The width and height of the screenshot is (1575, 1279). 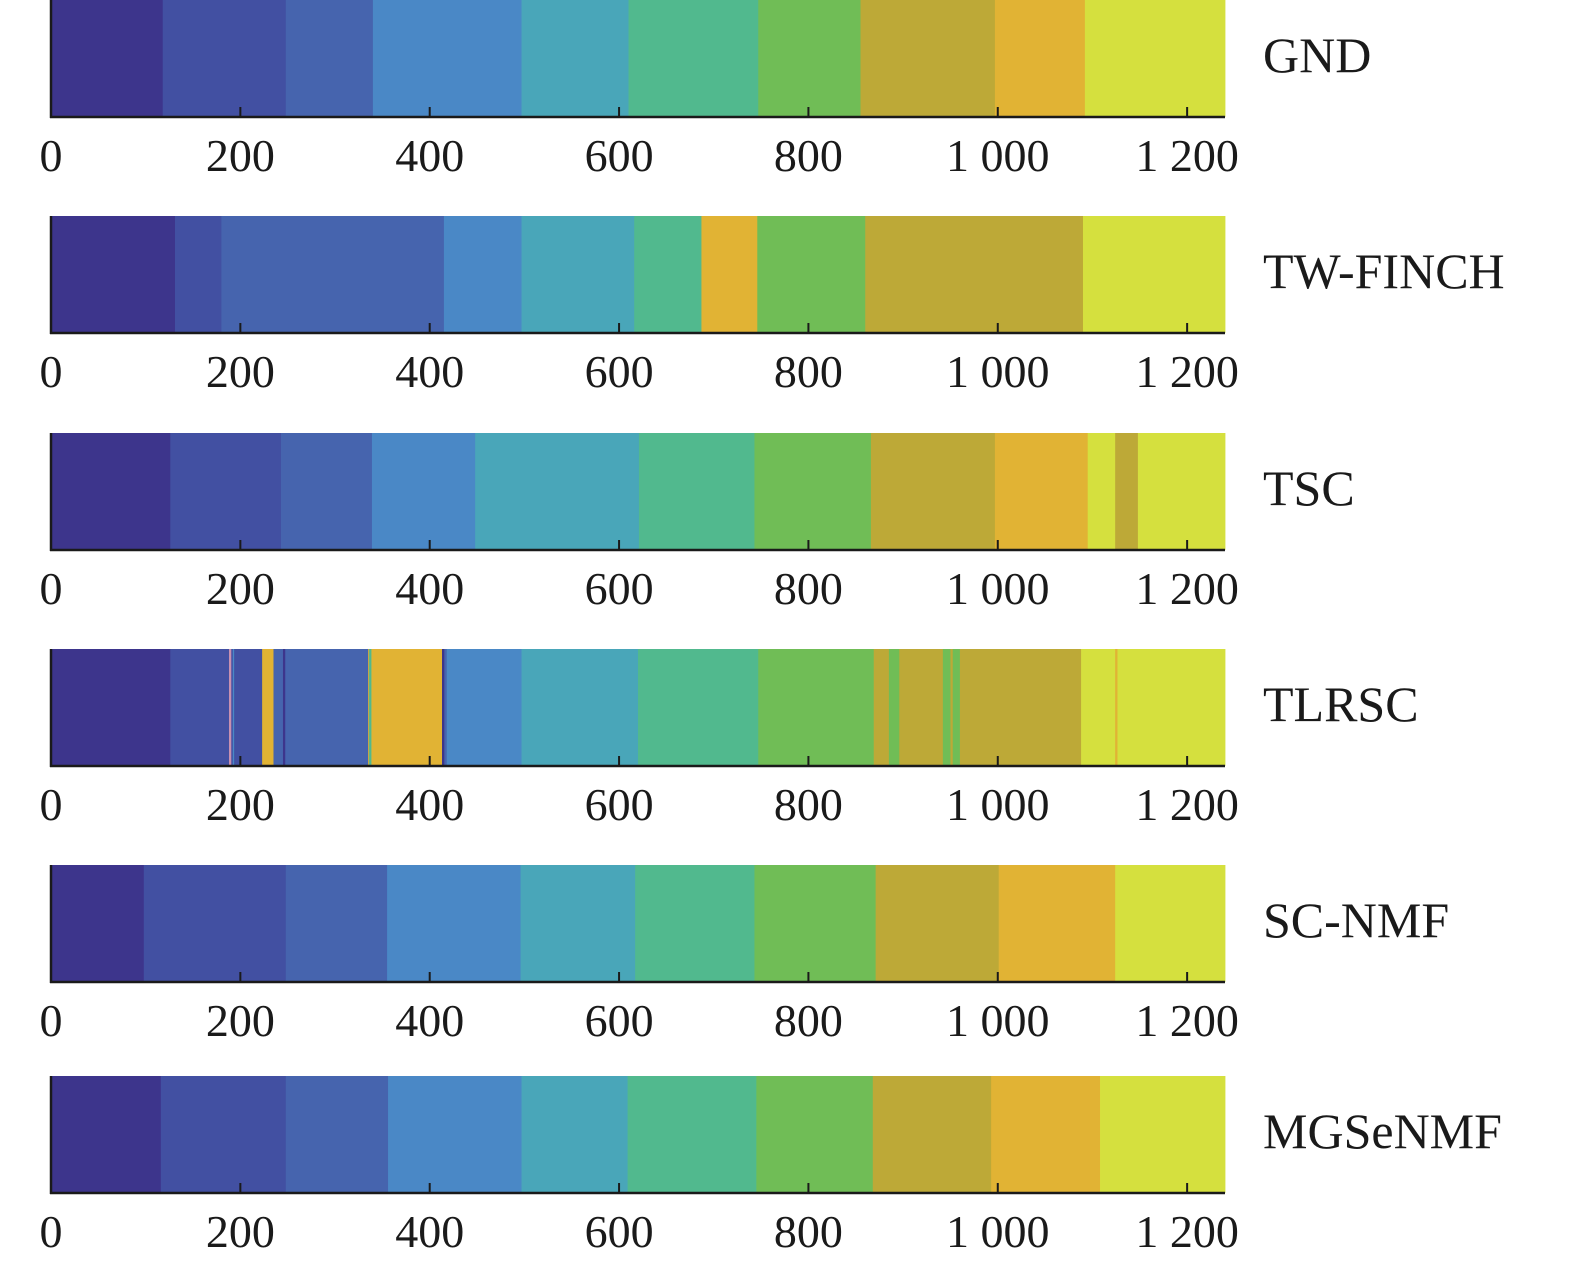 I want to click on row-tsc: 0 200 400 600 800 1 000 1 200 TSC, so click(x=697, y=523).